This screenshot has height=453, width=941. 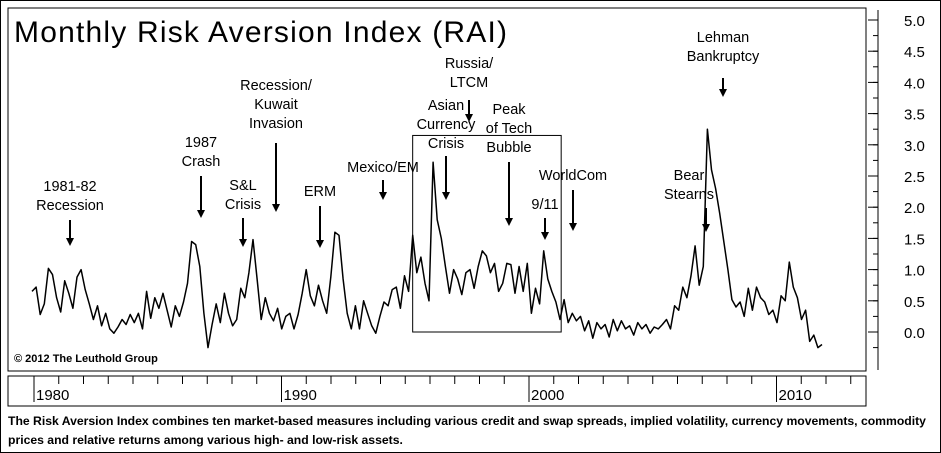 What do you see at coordinates (544, 205) in the screenshot?
I see `event-label: 9/11` at bounding box center [544, 205].